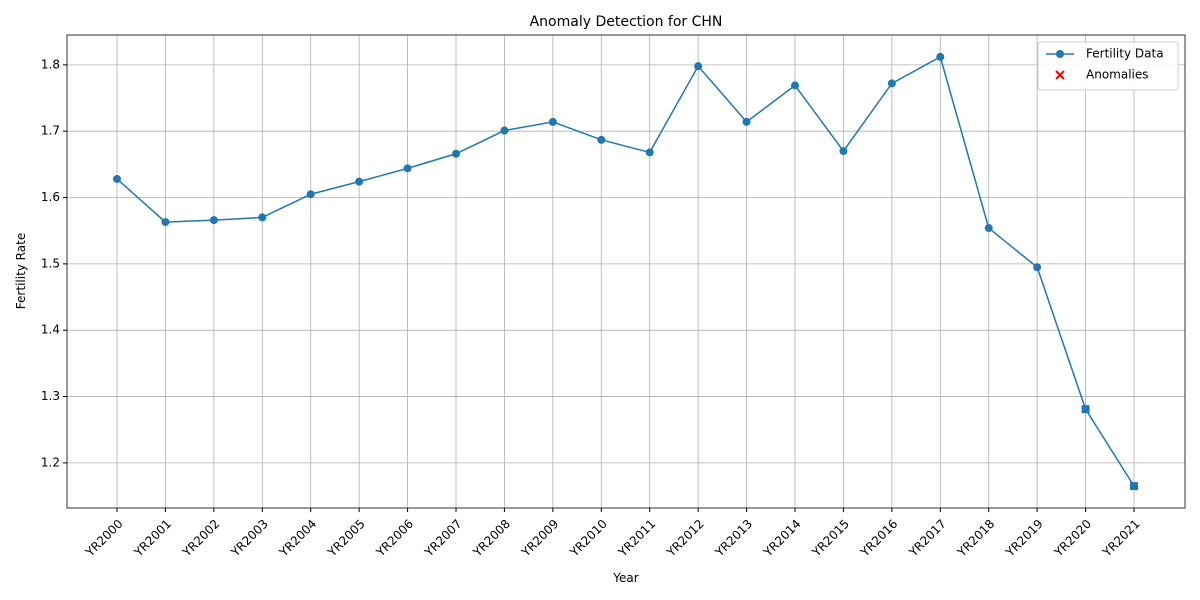 The image size is (1200, 600). What do you see at coordinates (50, 396) in the screenshot?
I see `y-tick-label: 1.3` at bounding box center [50, 396].